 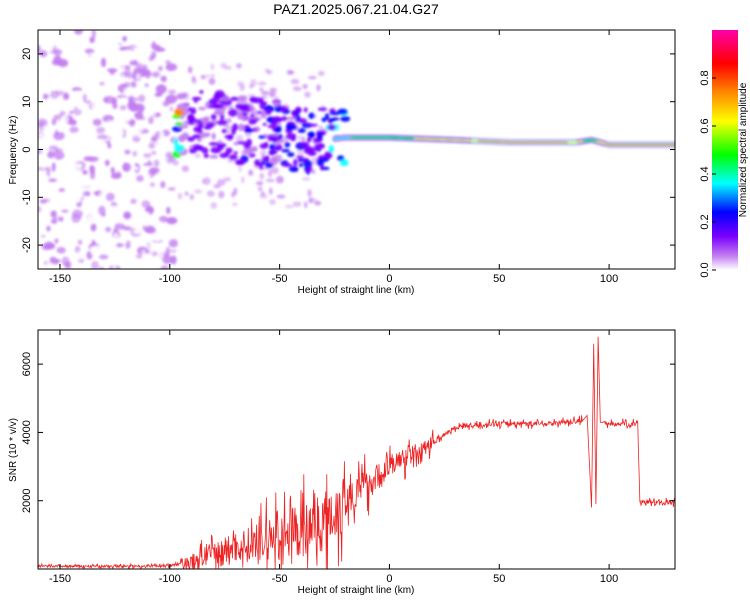 What do you see at coordinates (27, 149) in the screenshot?
I see `y-tick-label: 0` at bounding box center [27, 149].